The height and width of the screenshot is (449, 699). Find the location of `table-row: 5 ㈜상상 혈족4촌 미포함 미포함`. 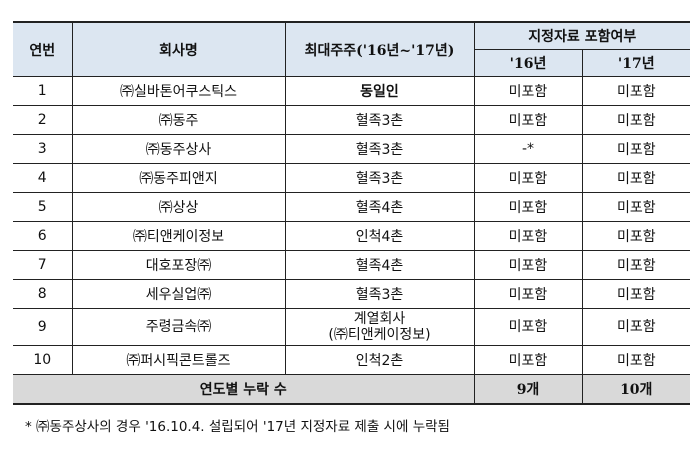

table-row: 5 ㈜상상 혈족4촌 미포함 미포함 is located at coordinates (352, 207).